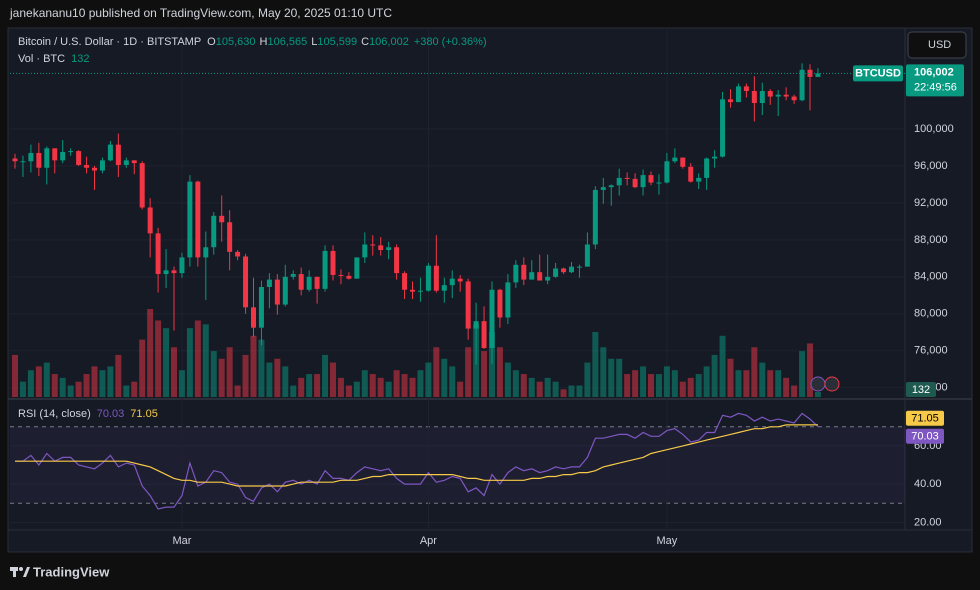 This screenshot has height=590, width=980. I want to click on currency-button, so click(937, 45).